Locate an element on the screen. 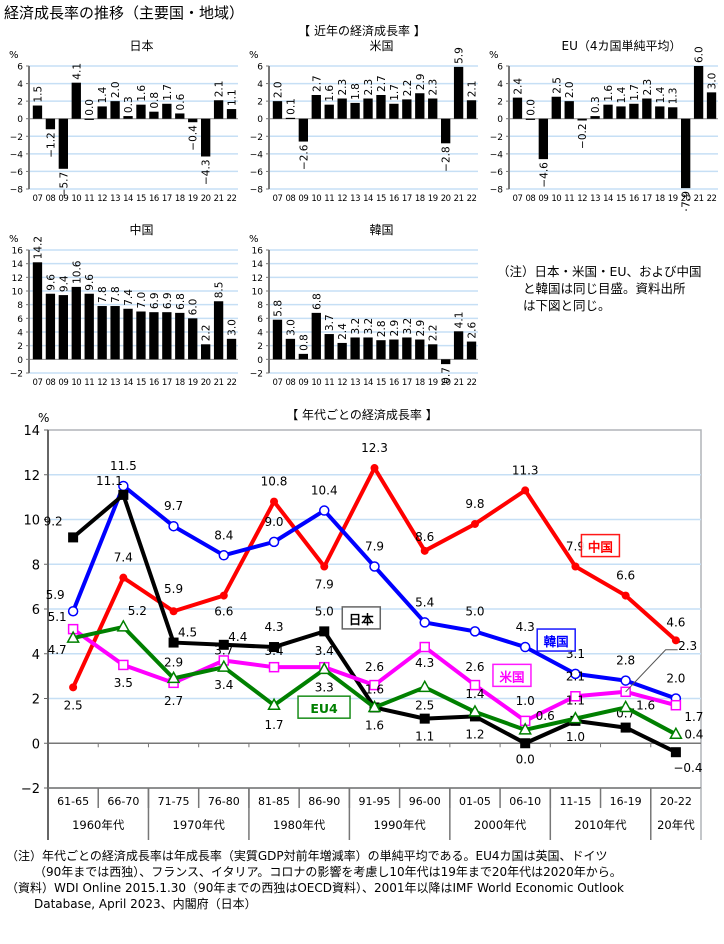 The image size is (724, 944). point-label-japan: 4.5 is located at coordinates (187, 633).